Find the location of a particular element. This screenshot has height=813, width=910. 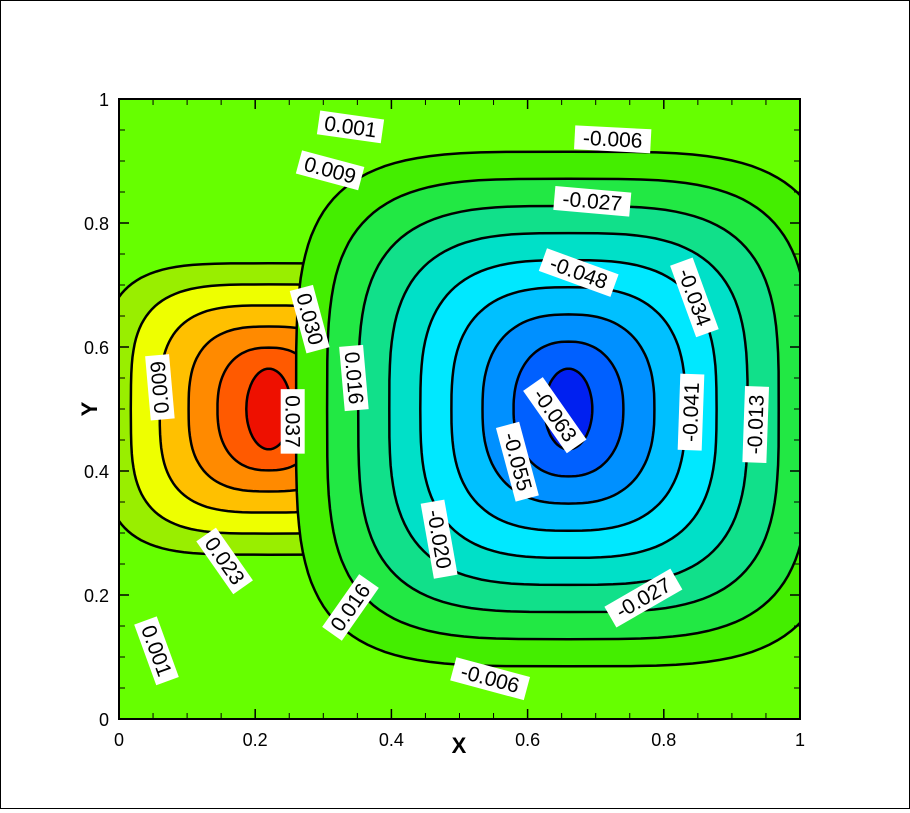

contour-label: 0.037 is located at coordinates (292, 421).